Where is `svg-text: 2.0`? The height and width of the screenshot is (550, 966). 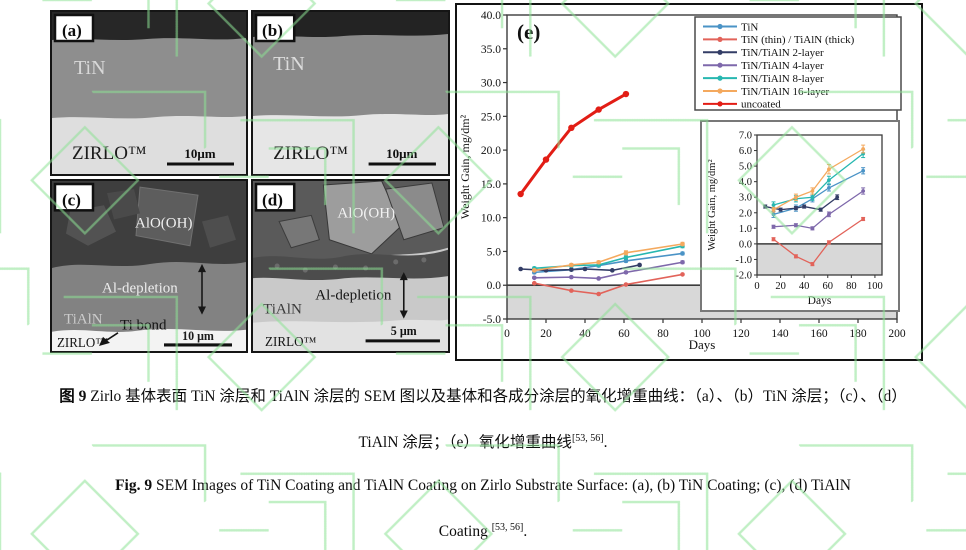
svg-text: 2.0 is located at coordinates (745, 213).